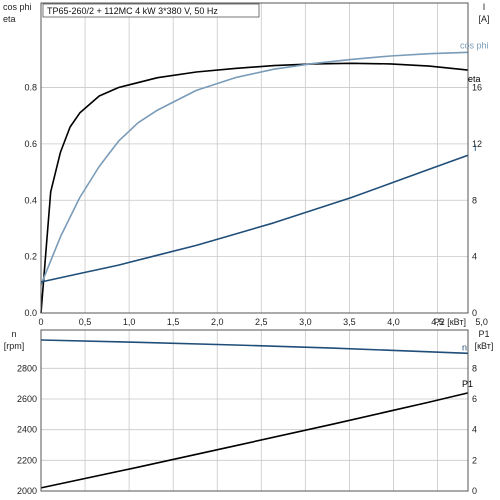 Image resolution: width=500 pixels, height=500 pixels. What do you see at coordinates (481, 322) in the screenshot?
I see `x-tick-label: 5,0` at bounding box center [481, 322].